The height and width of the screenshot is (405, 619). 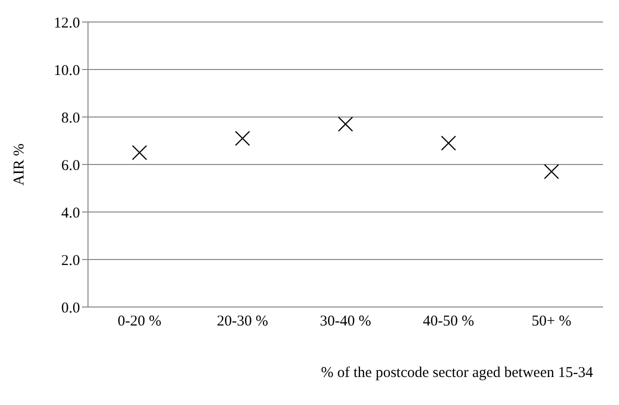 I want to click on x-tick-label: 30-40 %, so click(x=346, y=322).